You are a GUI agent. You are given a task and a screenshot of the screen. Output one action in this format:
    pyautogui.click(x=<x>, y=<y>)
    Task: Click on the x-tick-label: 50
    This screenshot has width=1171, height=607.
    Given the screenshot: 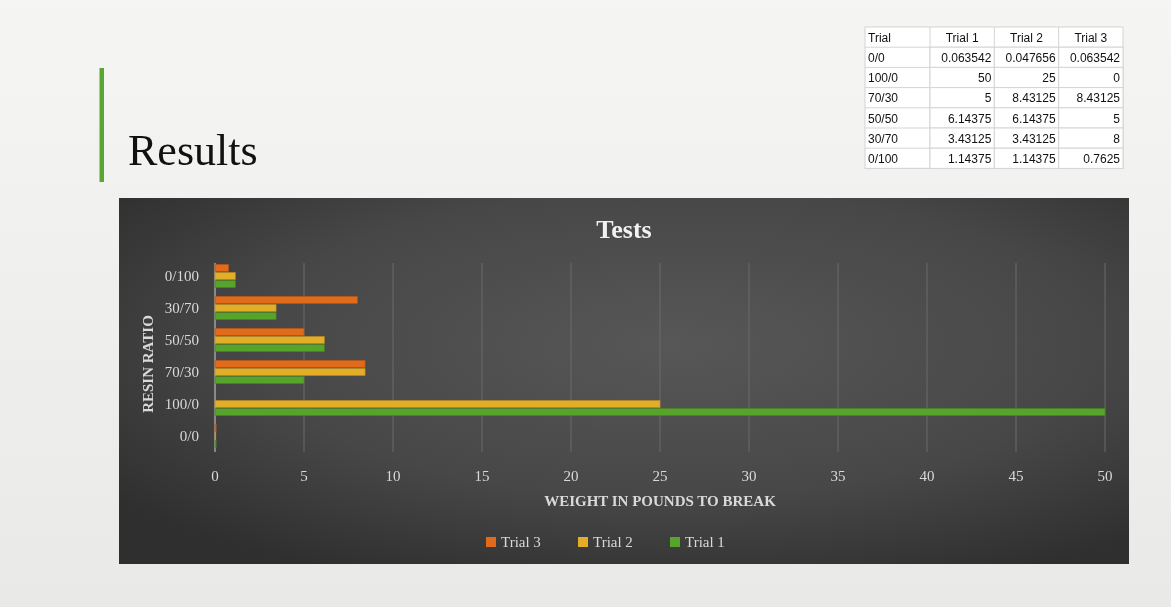 What is the action you would take?
    pyautogui.click(x=1105, y=476)
    